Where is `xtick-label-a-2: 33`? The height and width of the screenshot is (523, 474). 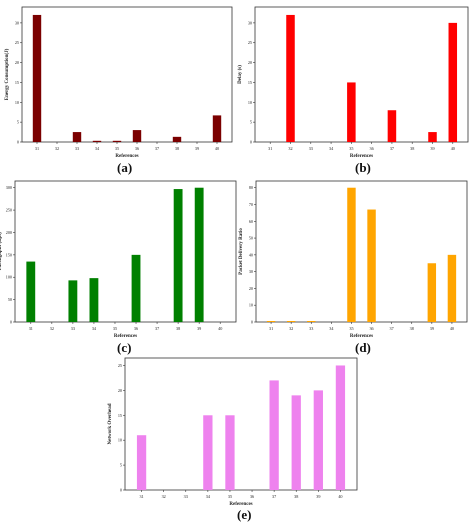 xtick-label-a-2: 33 is located at coordinates (77, 148).